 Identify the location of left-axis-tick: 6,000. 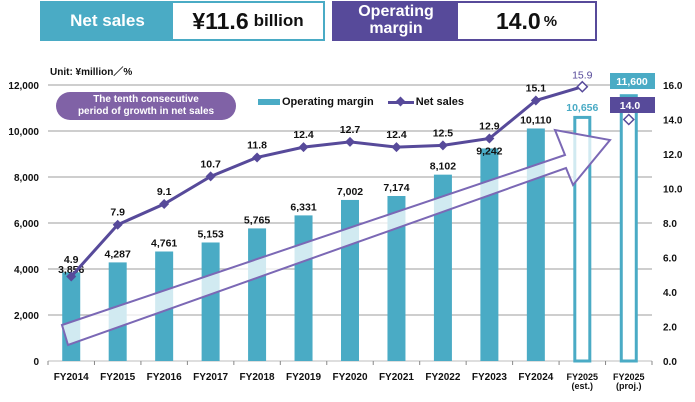
(26, 224).